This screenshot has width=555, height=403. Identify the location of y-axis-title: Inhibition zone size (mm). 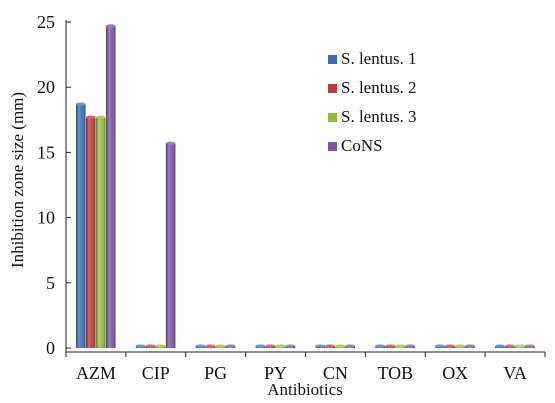
(17, 180).